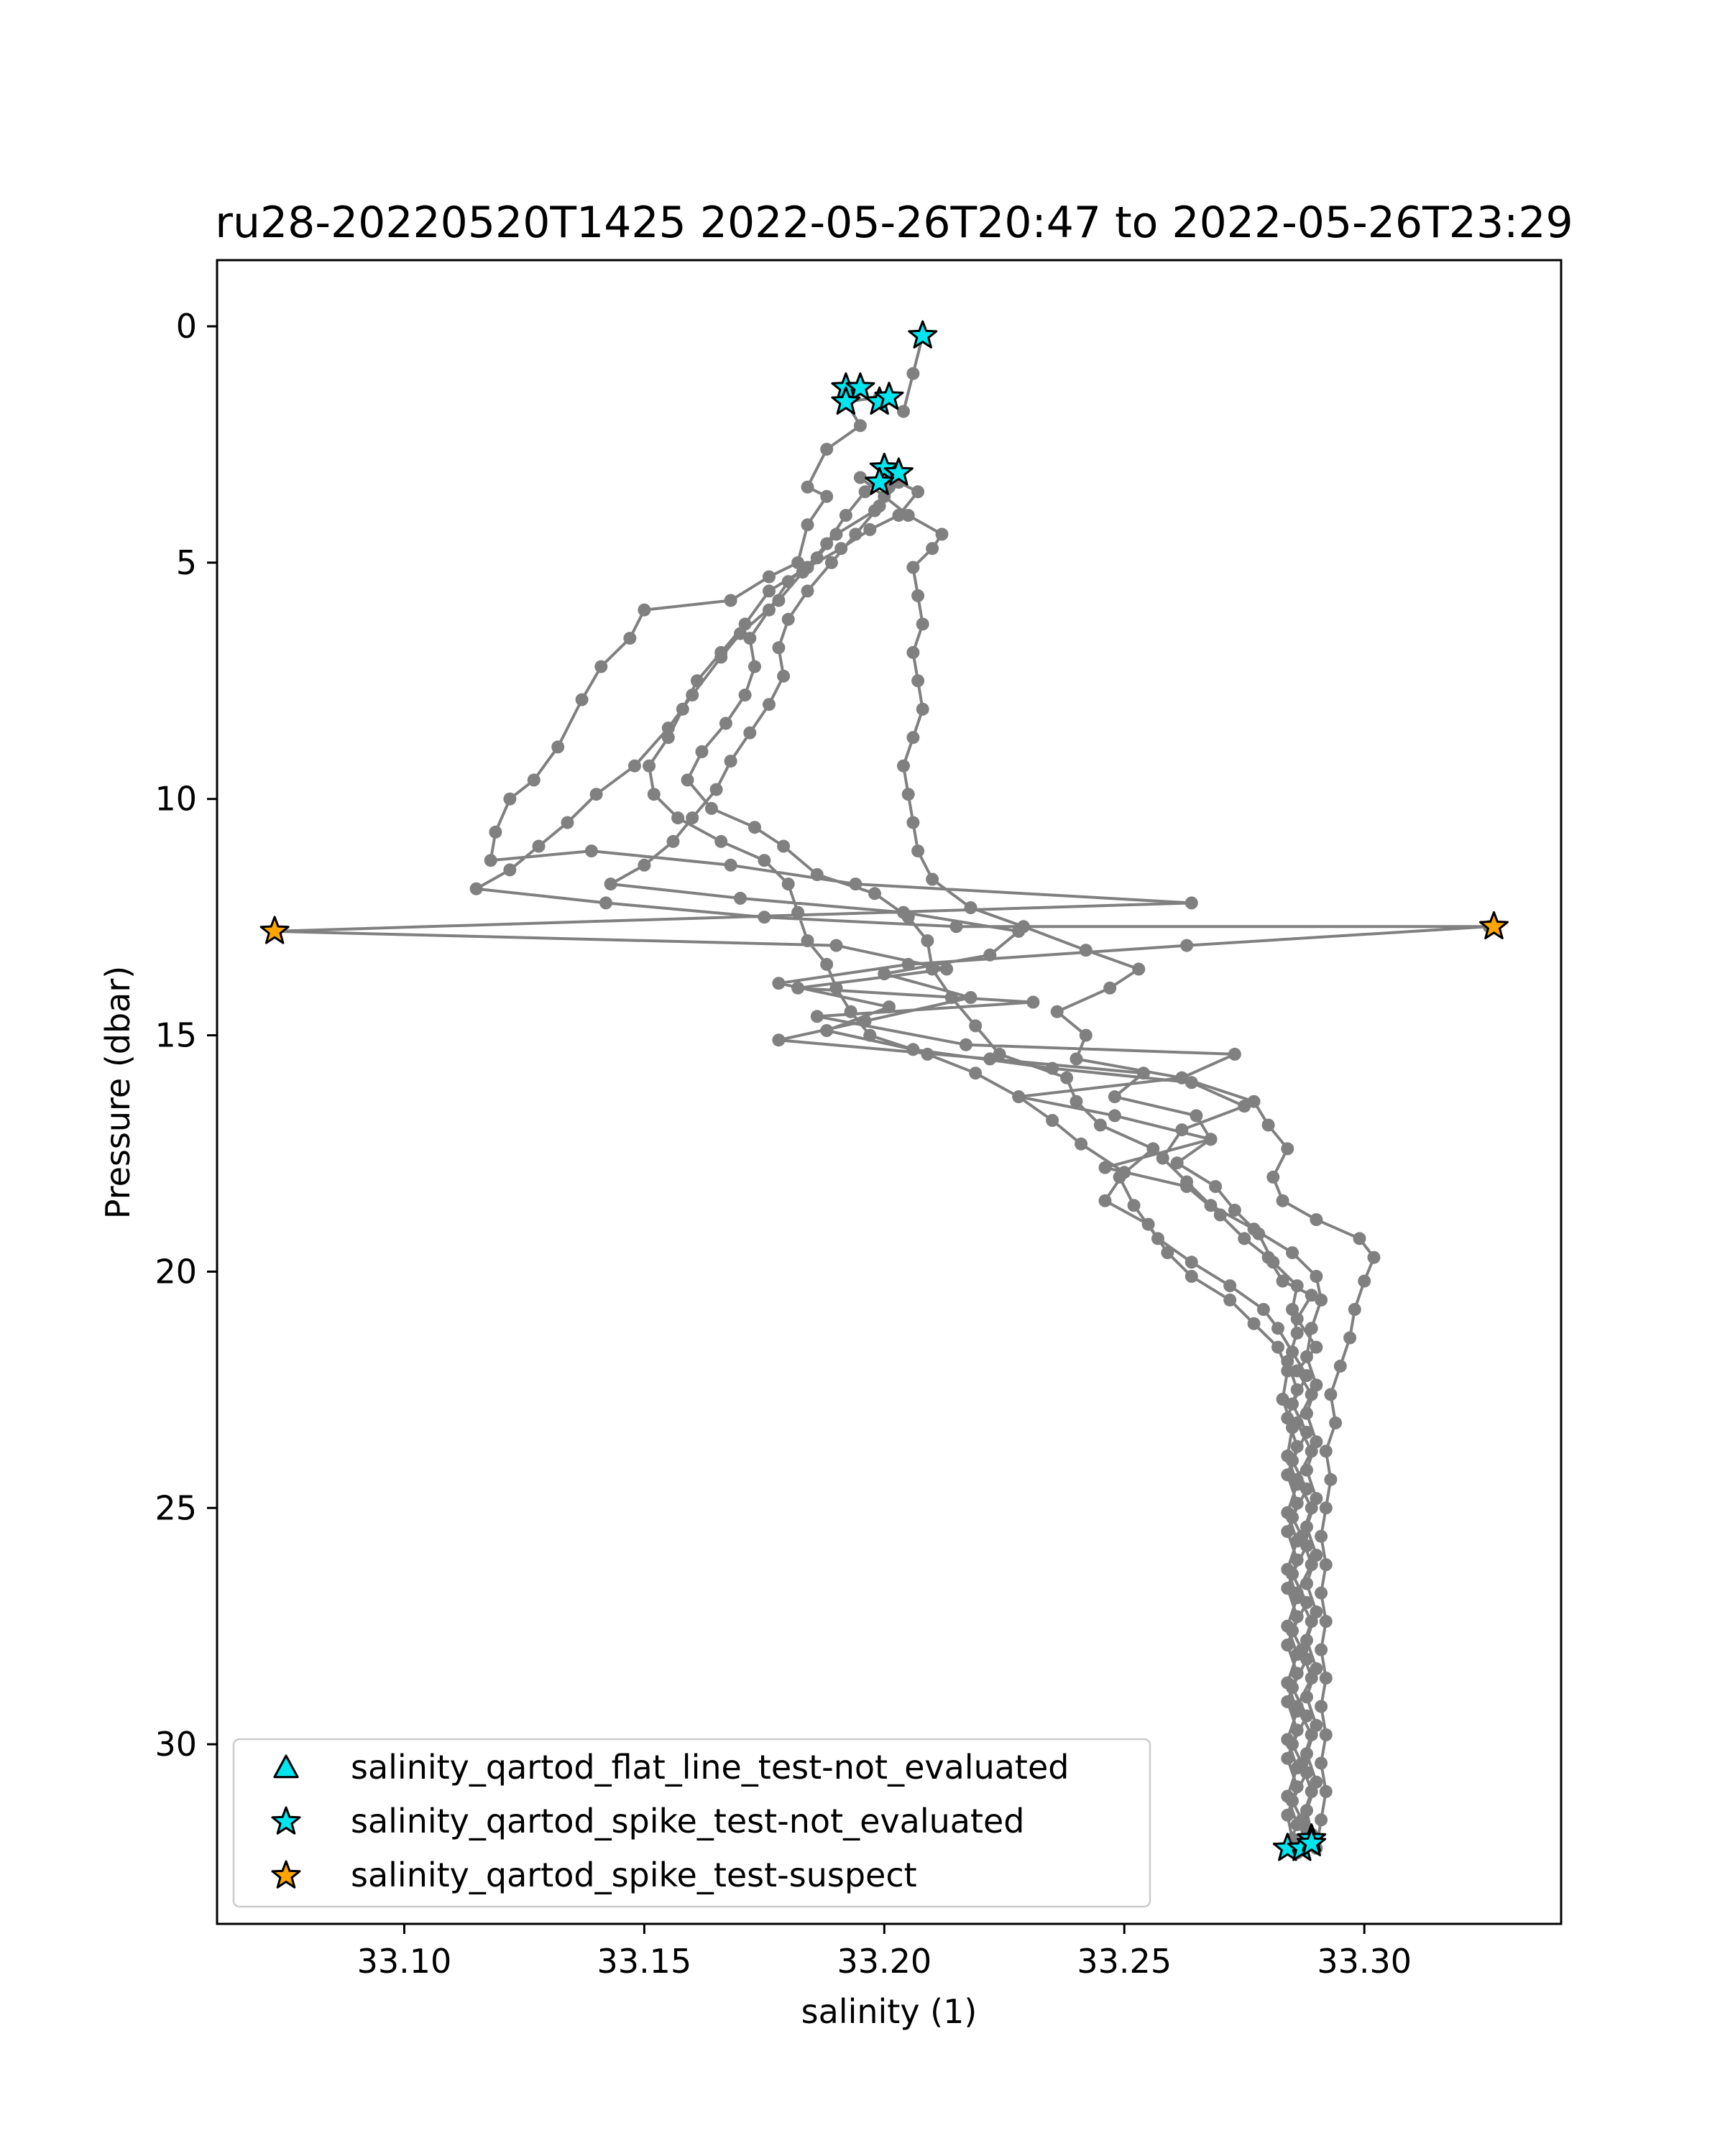 Image resolution: width=1725 pixels, height=2156 pixels. What do you see at coordinates (186, 326) in the screenshot?
I see `y-tick-label: 0` at bounding box center [186, 326].